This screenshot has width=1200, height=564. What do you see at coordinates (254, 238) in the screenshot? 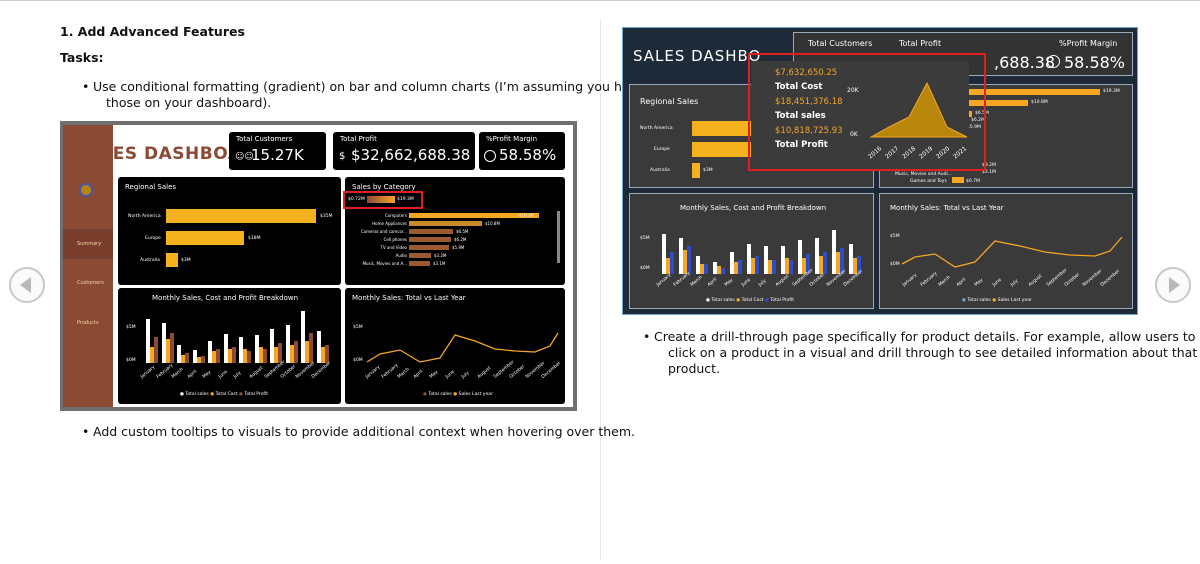
I see `region-value: $18M` at bounding box center [254, 238].